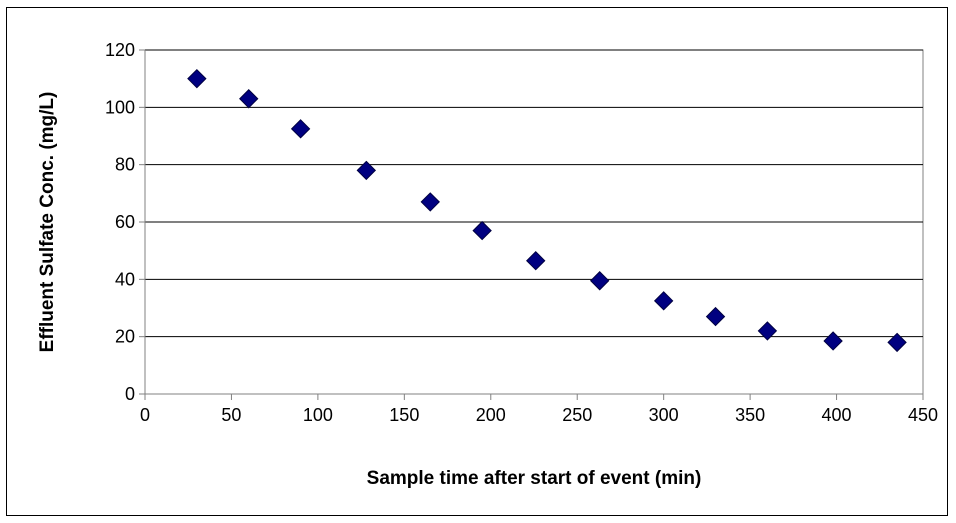  Describe the element at coordinates (923, 415) in the screenshot. I see `x-tick-label-450: 450` at that location.